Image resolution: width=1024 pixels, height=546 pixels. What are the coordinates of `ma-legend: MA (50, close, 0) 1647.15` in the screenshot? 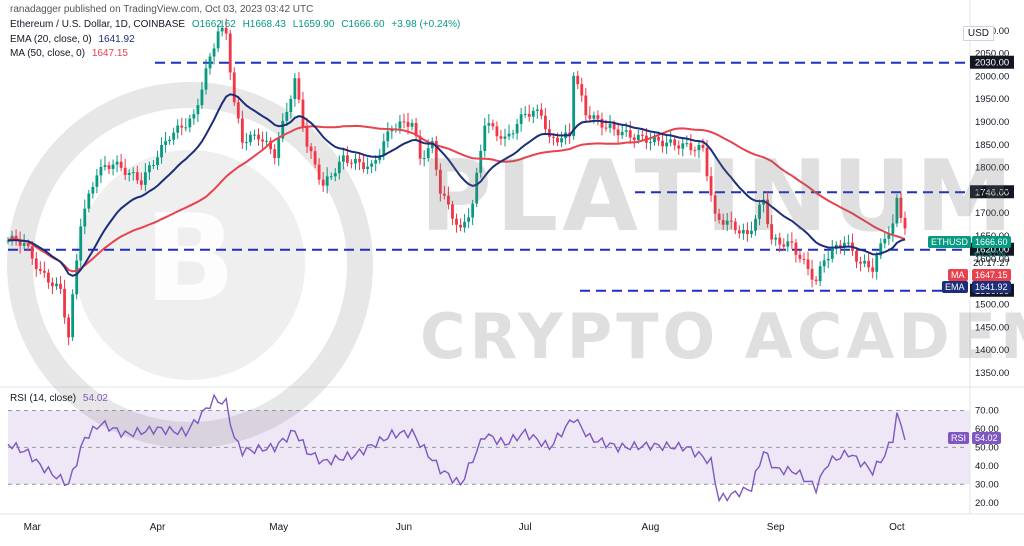 It's located at (71, 53).